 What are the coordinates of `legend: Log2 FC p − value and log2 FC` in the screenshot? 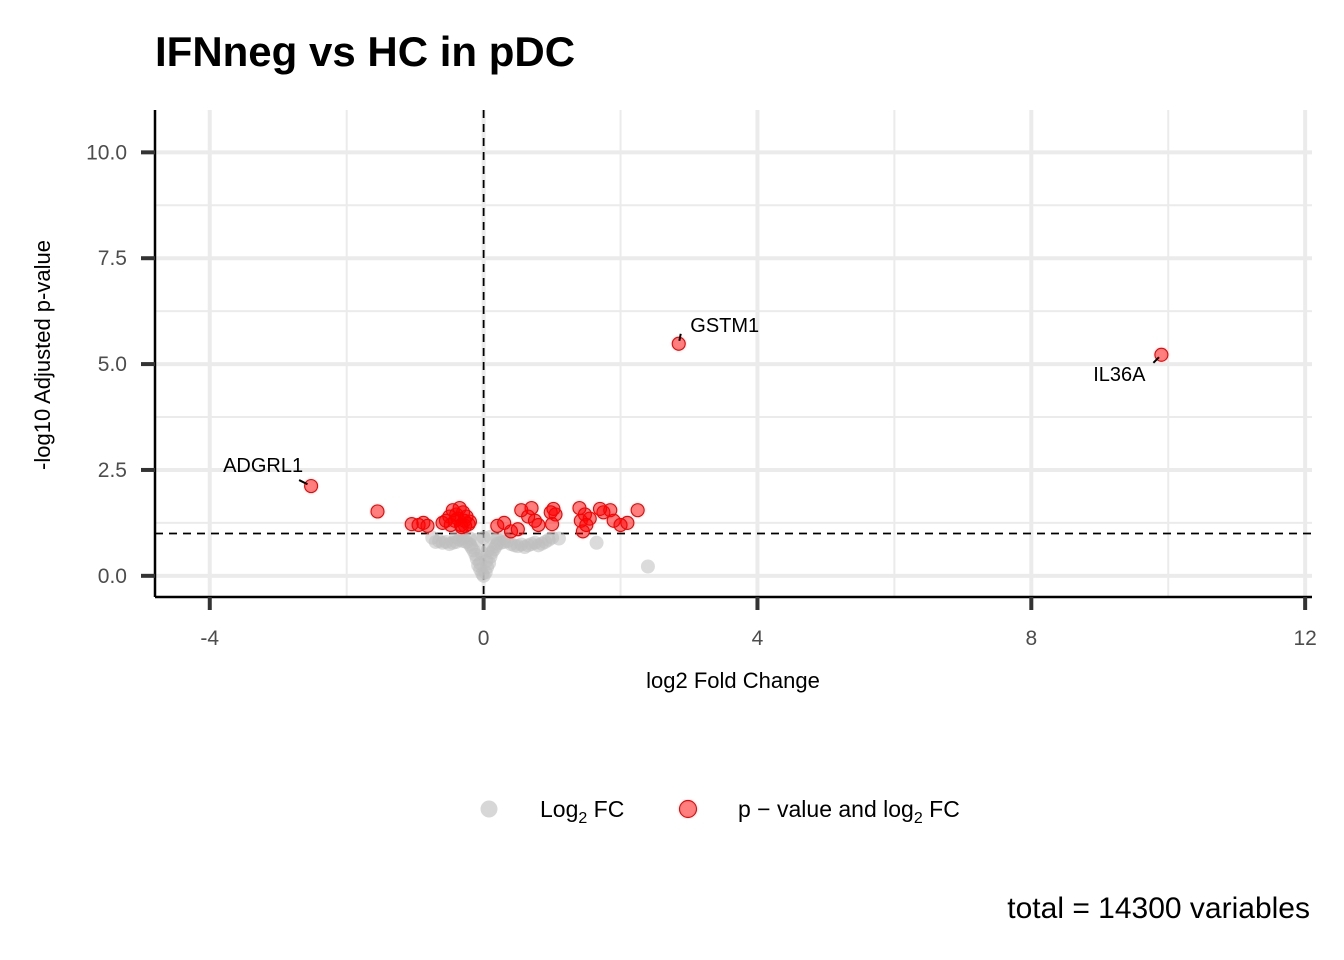 It's located at (720, 811).